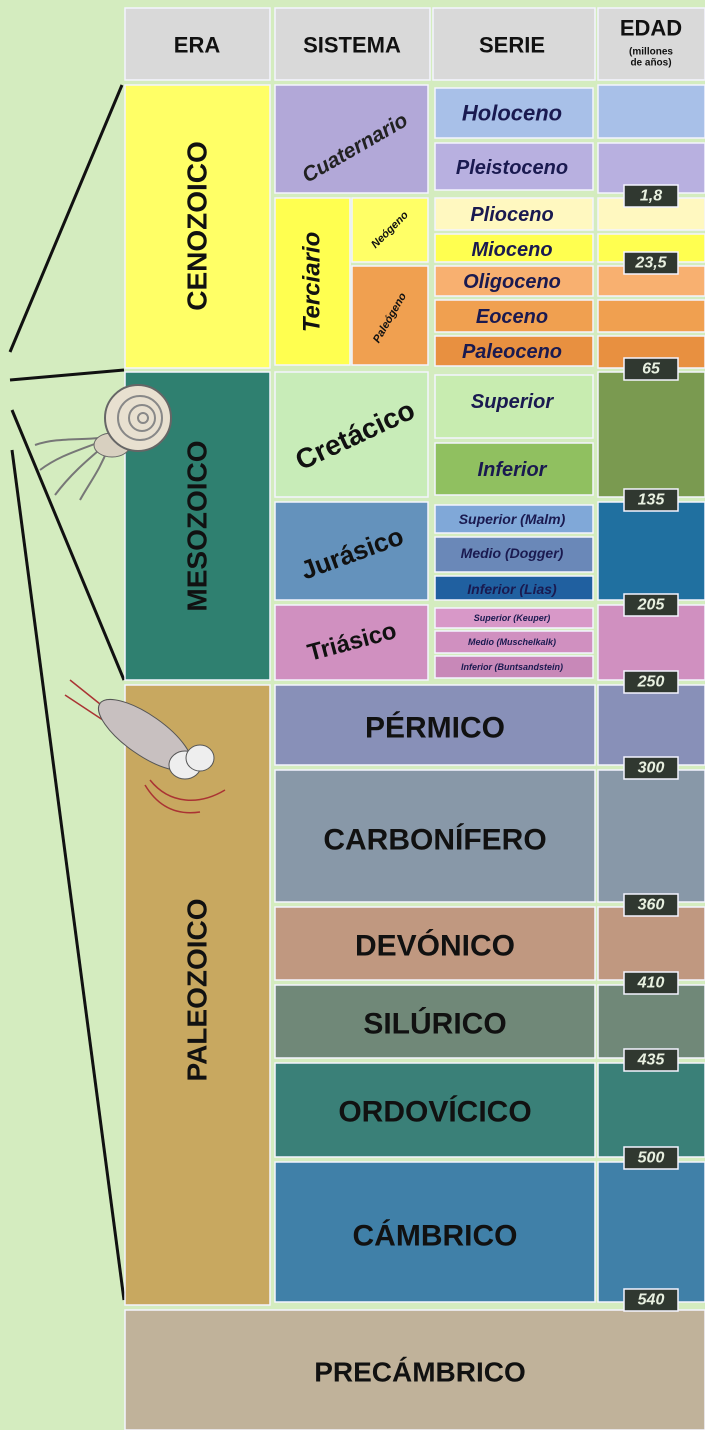 This screenshot has height=1430, width=705. Describe the element at coordinates (435, 728) in the screenshot. I see `system-label: PÉRMICO` at that location.